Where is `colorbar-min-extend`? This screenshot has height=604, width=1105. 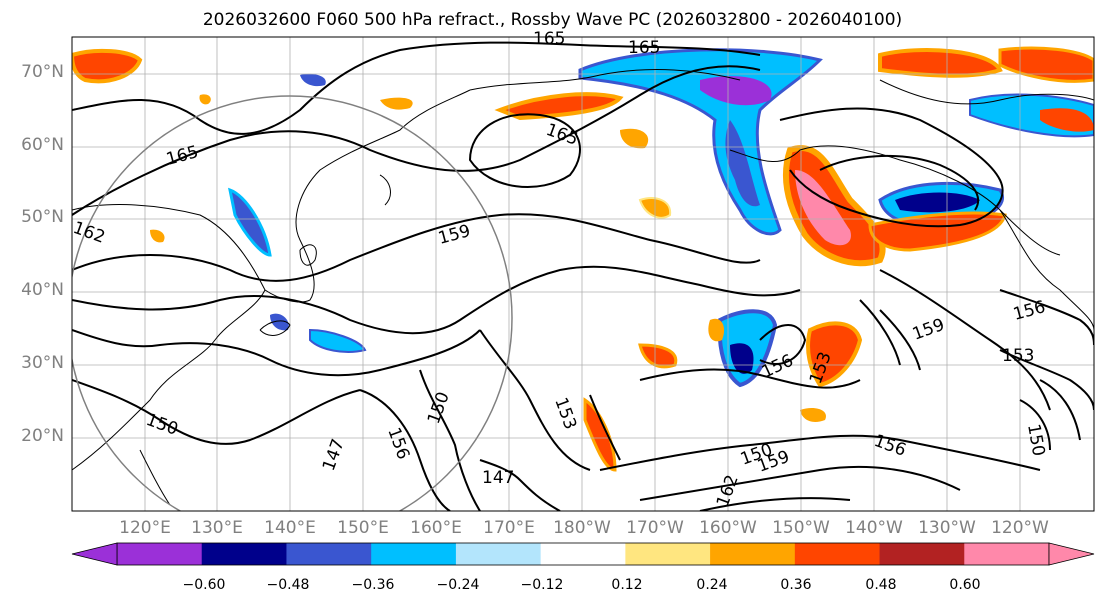 colorbar-min-extend is located at coordinates (94, 554).